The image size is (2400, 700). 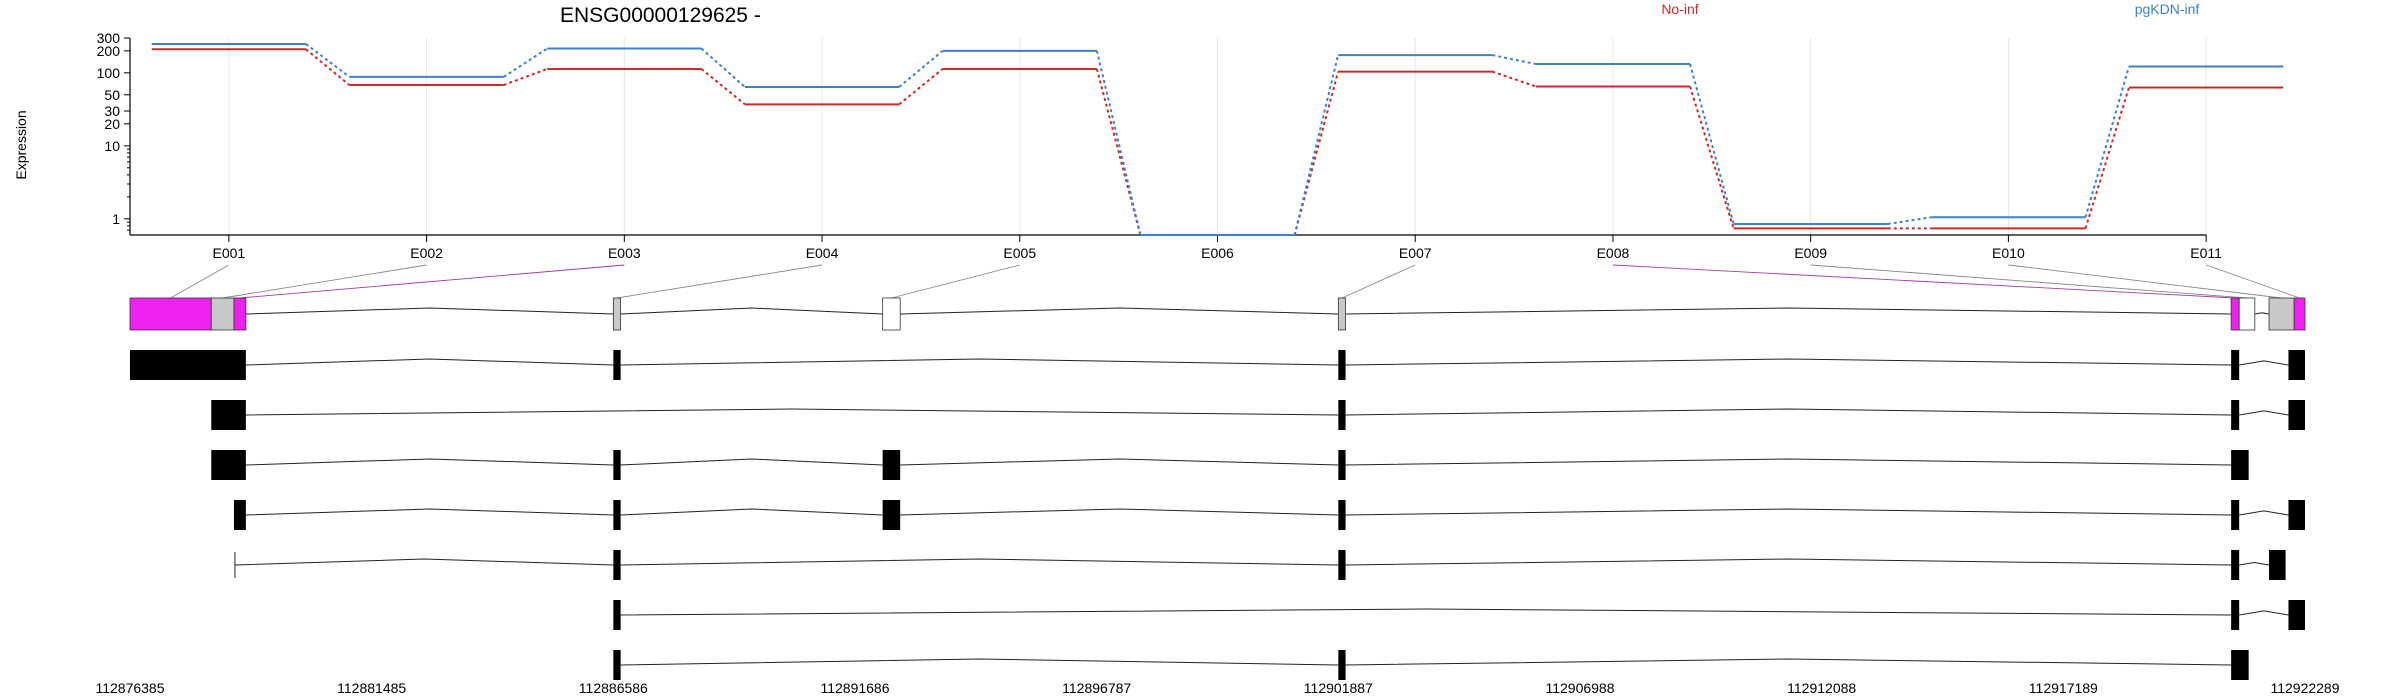 I want to click on exon-connector-e009, so click(x=2029, y=281).